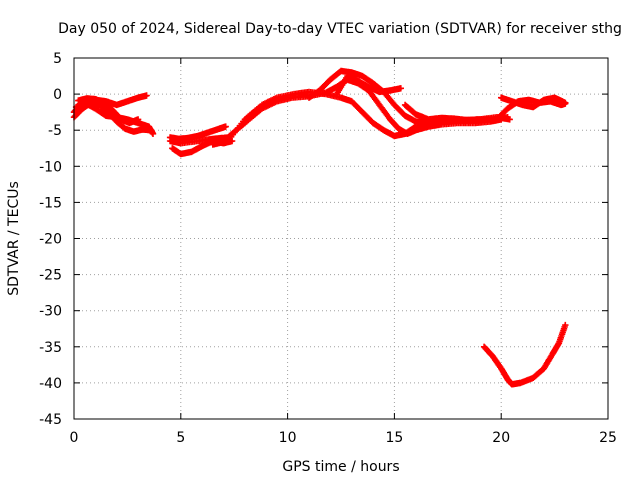  What do you see at coordinates (50, 240) in the screenshot?
I see `y-tick-label: -20` at bounding box center [50, 240].